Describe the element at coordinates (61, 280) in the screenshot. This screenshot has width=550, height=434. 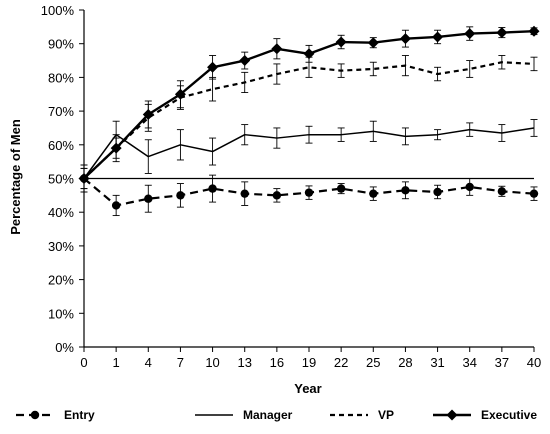
I see `y-tick-label: 20%` at that location.